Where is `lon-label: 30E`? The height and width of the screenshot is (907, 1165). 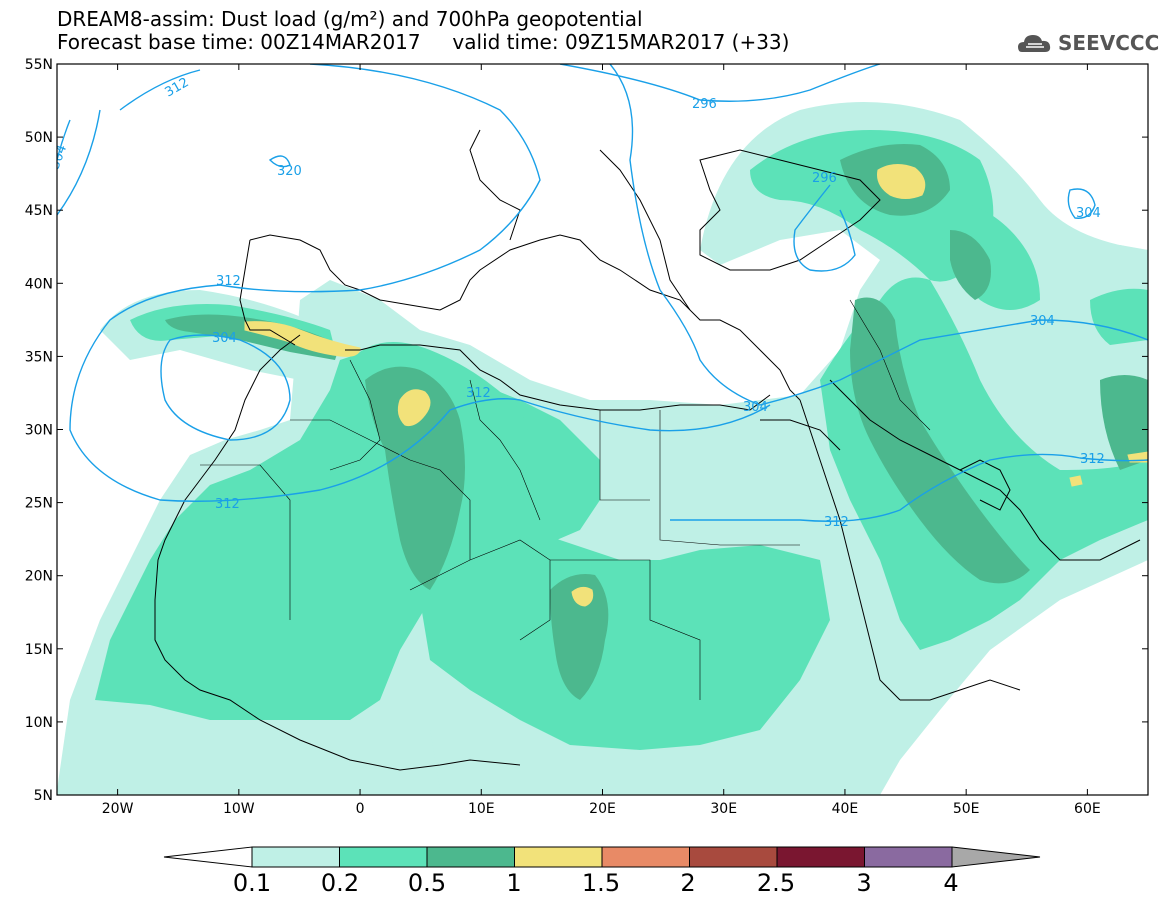 lon-label: 30E is located at coordinates (723, 809).